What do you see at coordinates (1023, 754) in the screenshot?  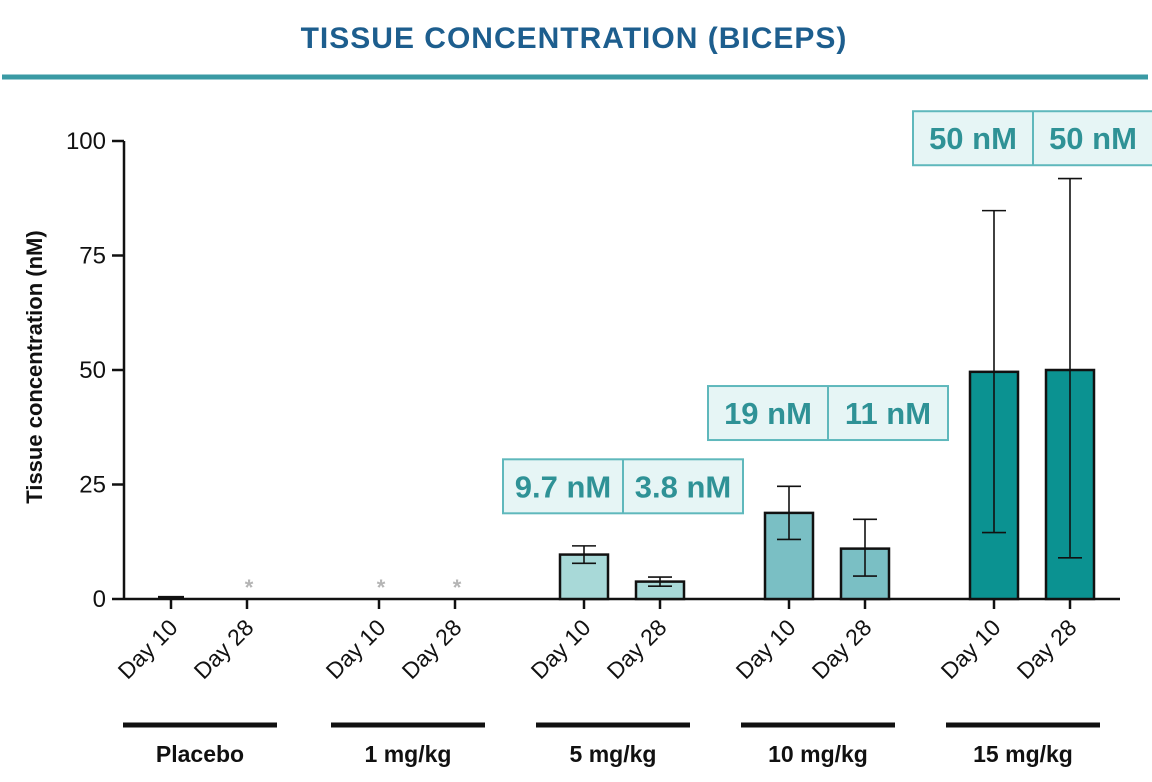 I see `group-label: 15 mg/kg` at bounding box center [1023, 754].